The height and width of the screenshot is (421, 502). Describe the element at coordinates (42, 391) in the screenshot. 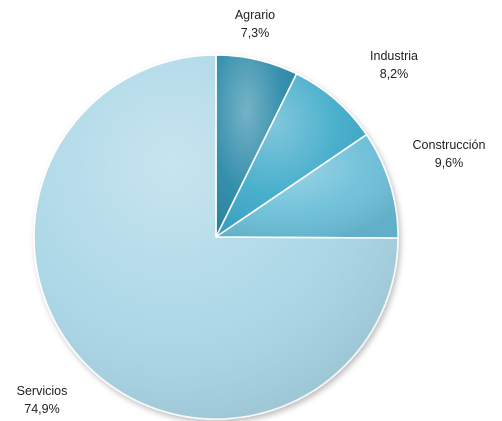

I see `slice-name-label: Servicios` at that location.